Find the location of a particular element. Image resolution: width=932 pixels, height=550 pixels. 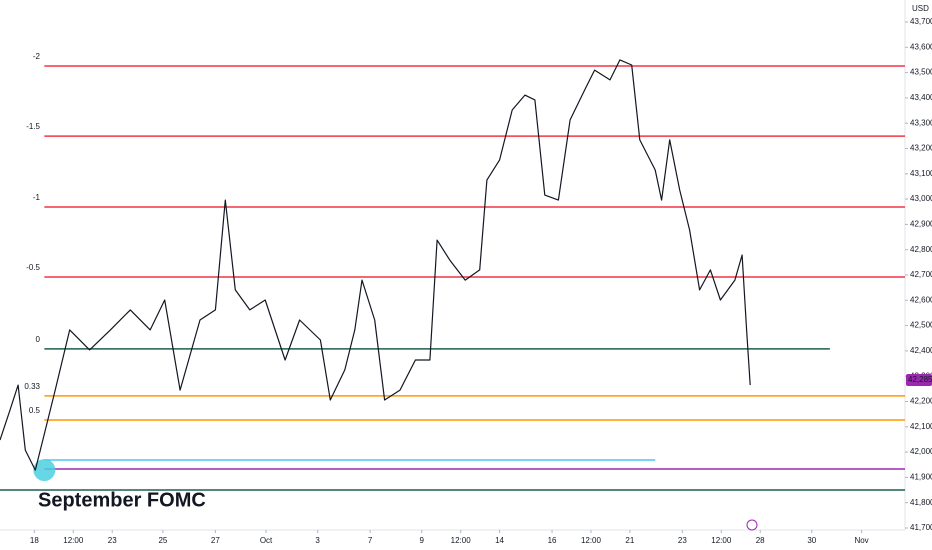

y-tick-label: 43,300 is located at coordinates (921, 122).